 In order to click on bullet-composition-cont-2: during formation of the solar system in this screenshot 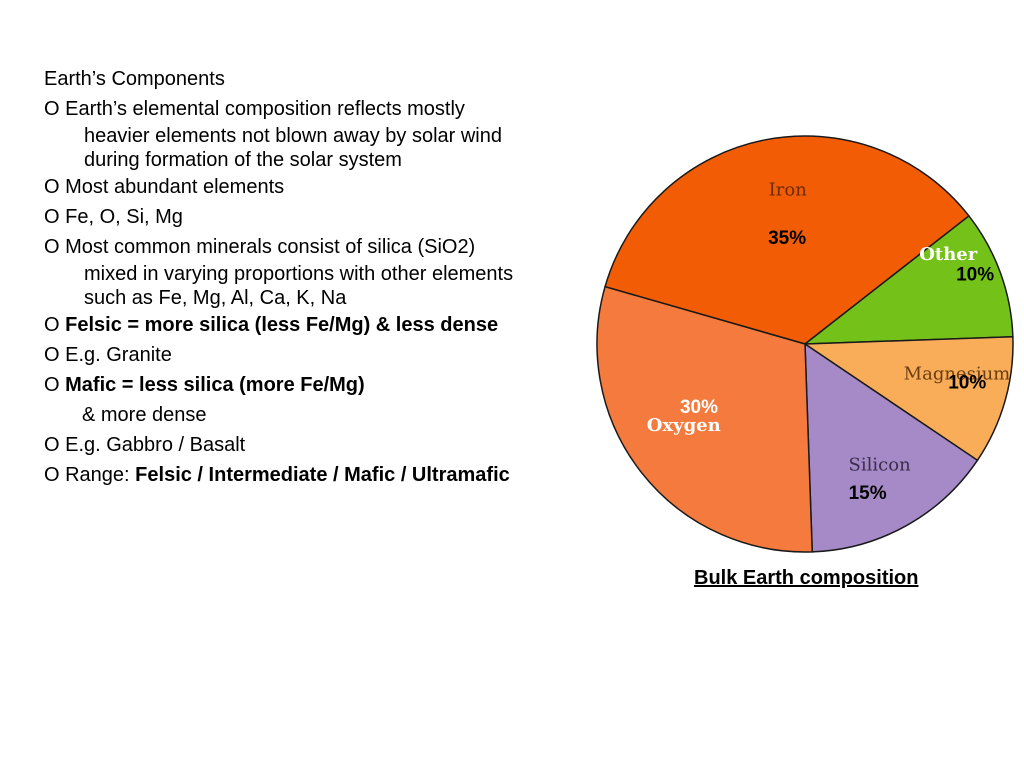, I will do `click(243, 160)`.